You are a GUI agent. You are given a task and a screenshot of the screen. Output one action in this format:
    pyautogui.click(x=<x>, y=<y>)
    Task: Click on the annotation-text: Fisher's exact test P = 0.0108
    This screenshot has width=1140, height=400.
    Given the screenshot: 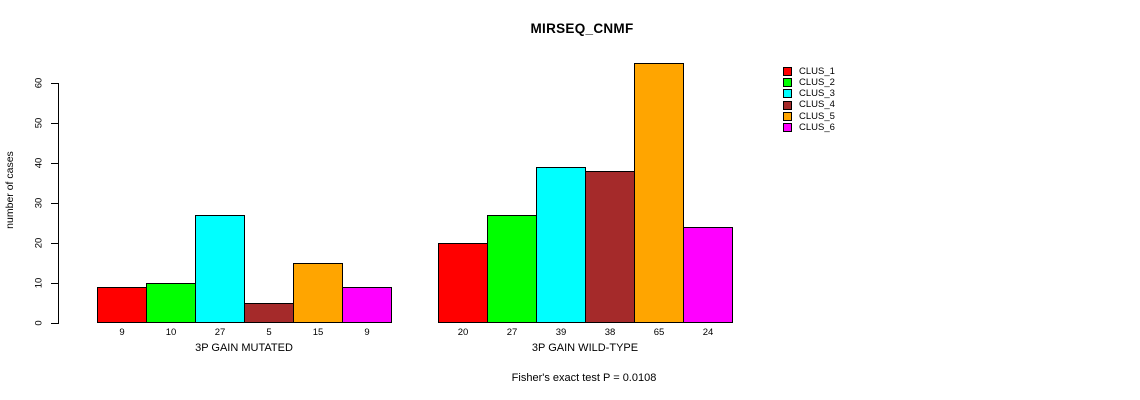 What is the action you would take?
    pyautogui.click(x=584, y=378)
    